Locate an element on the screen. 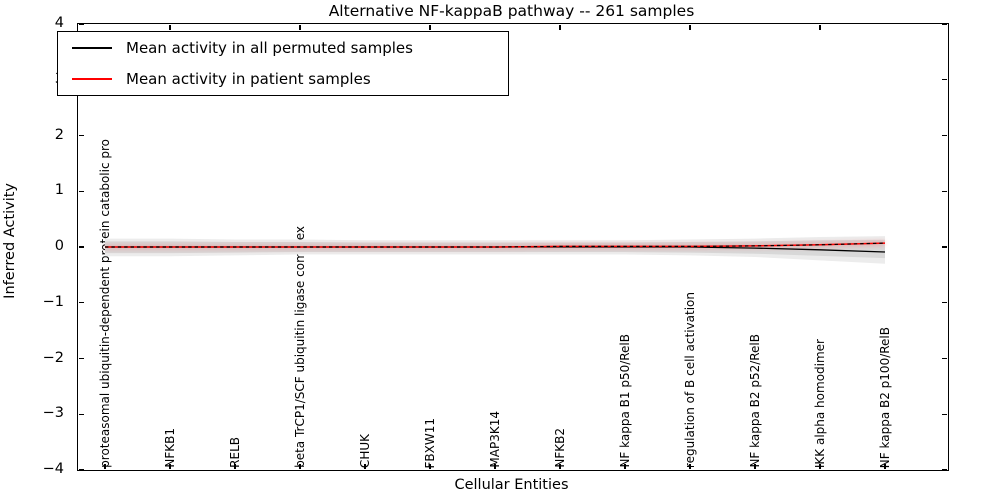  x-axis-label: Cellular Entities is located at coordinates (511, 485).